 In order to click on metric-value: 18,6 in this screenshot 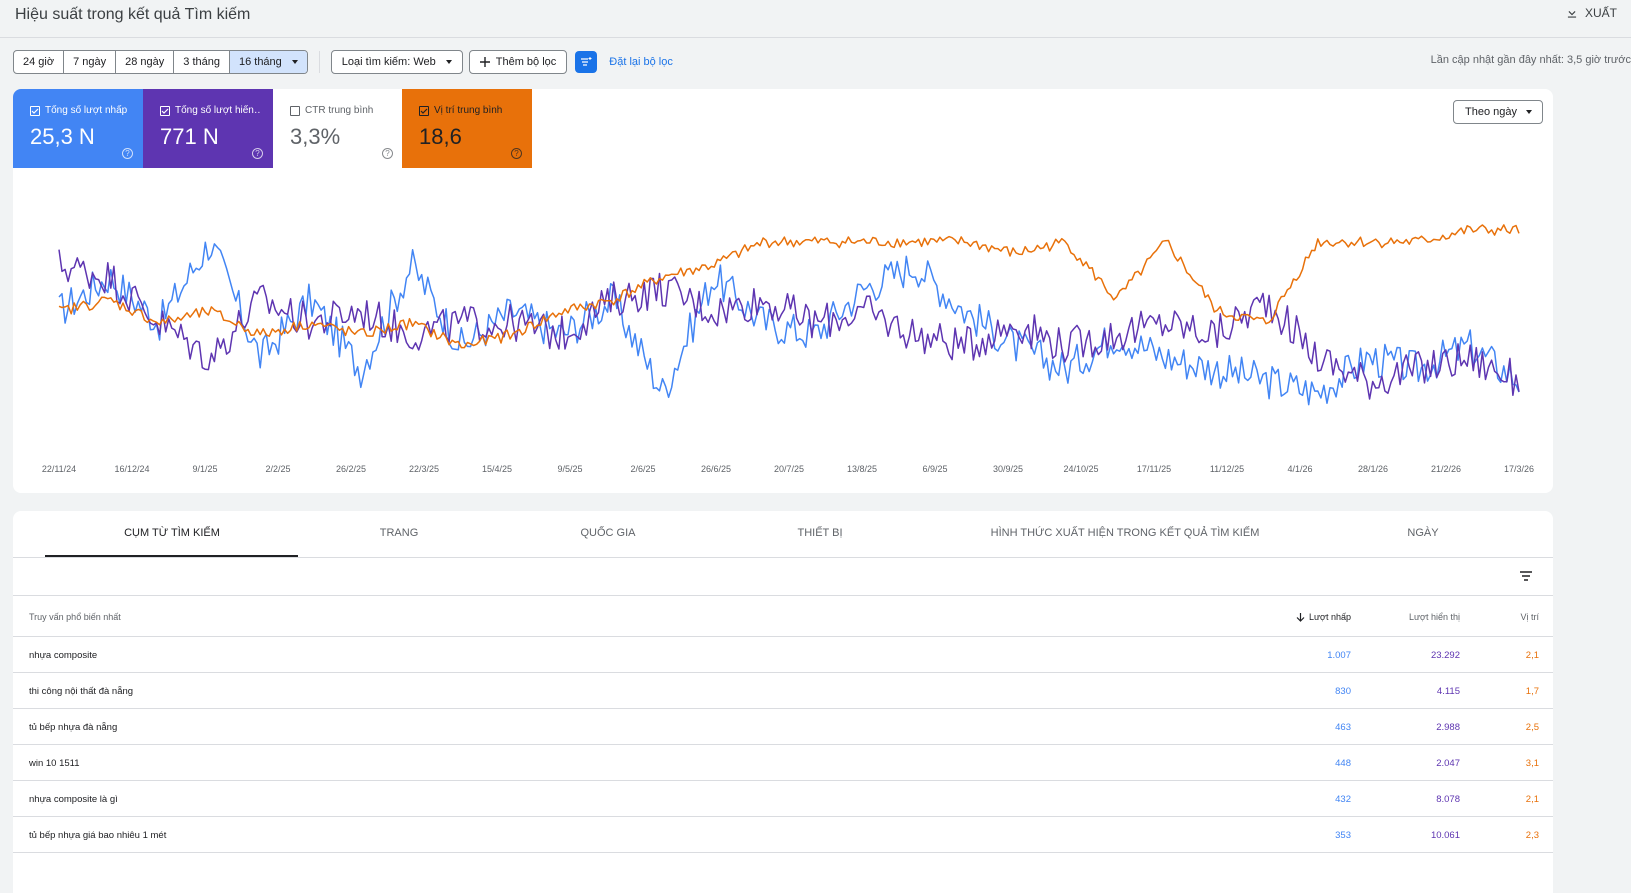, I will do `click(440, 136)`.